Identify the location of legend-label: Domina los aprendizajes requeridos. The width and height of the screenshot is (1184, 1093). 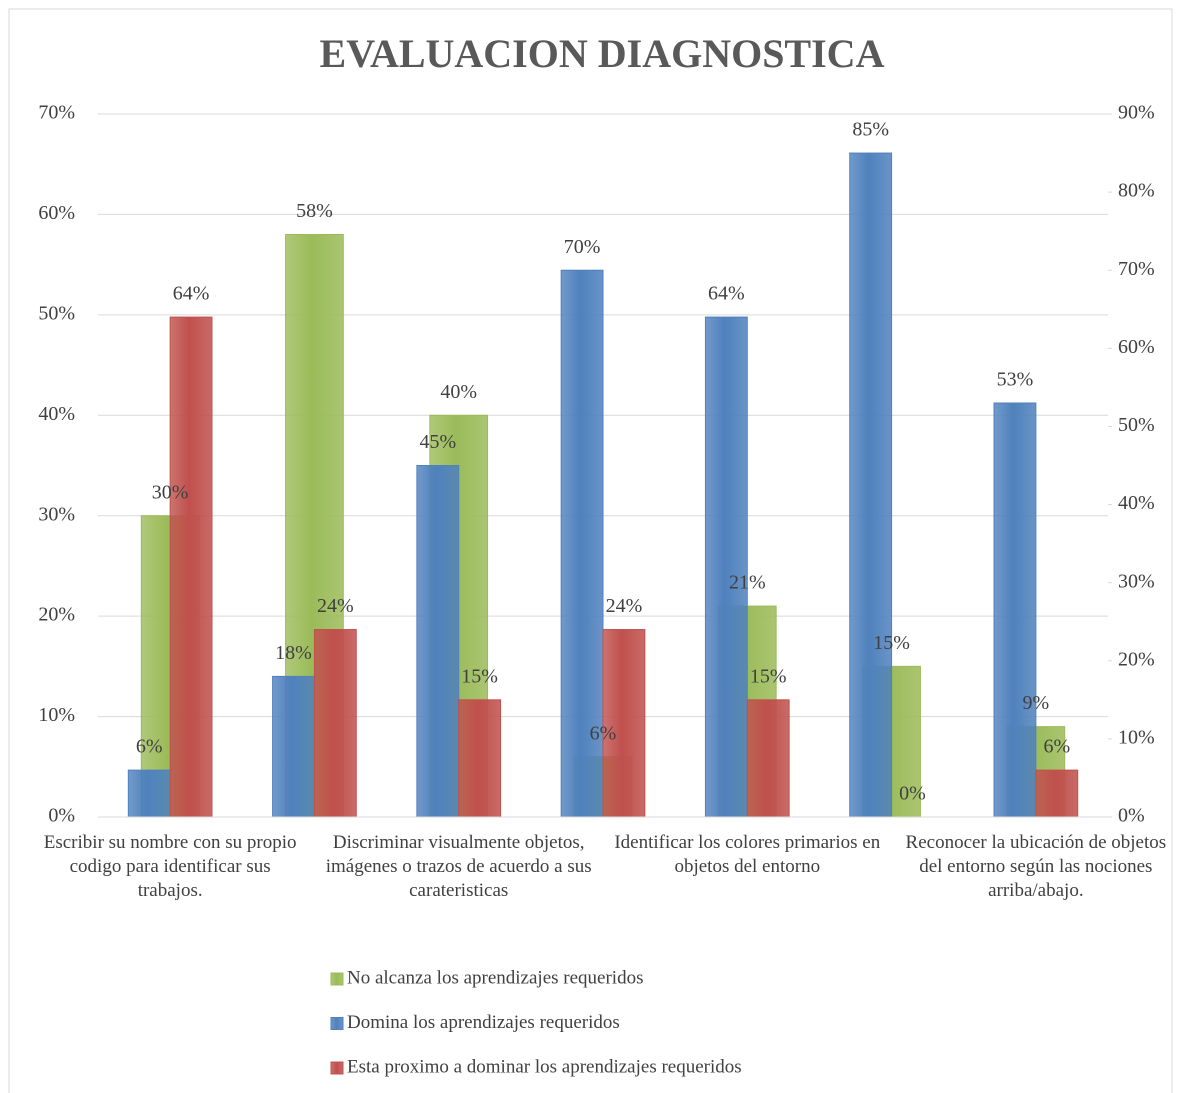
(483, 1022).